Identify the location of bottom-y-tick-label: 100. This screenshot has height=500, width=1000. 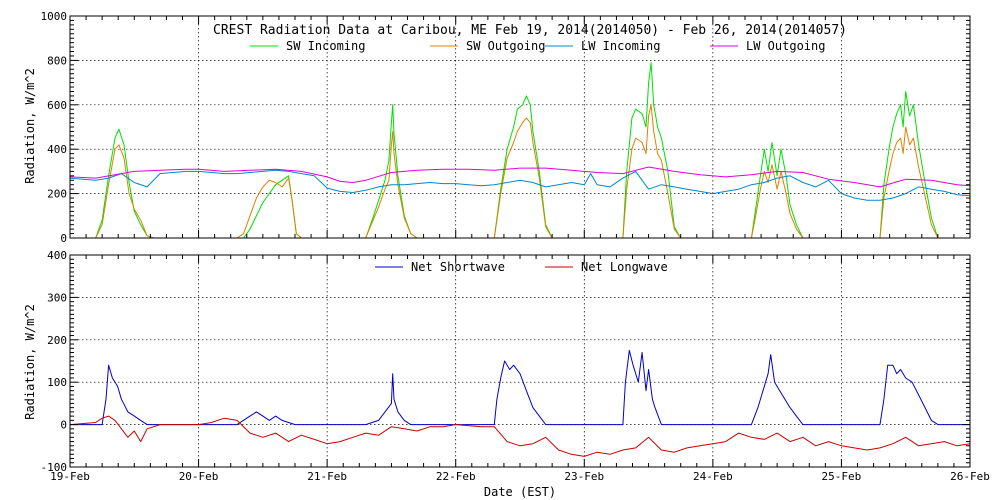
(57, 382).